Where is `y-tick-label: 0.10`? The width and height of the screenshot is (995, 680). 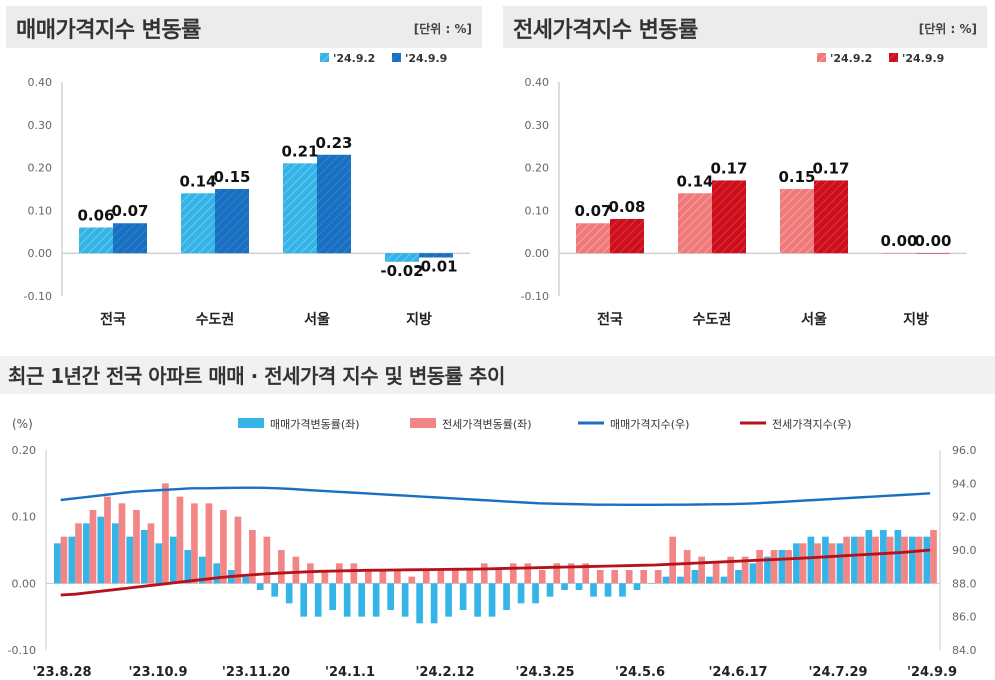 y-tick-label: 0.10 is located at coordinates (537, 210).